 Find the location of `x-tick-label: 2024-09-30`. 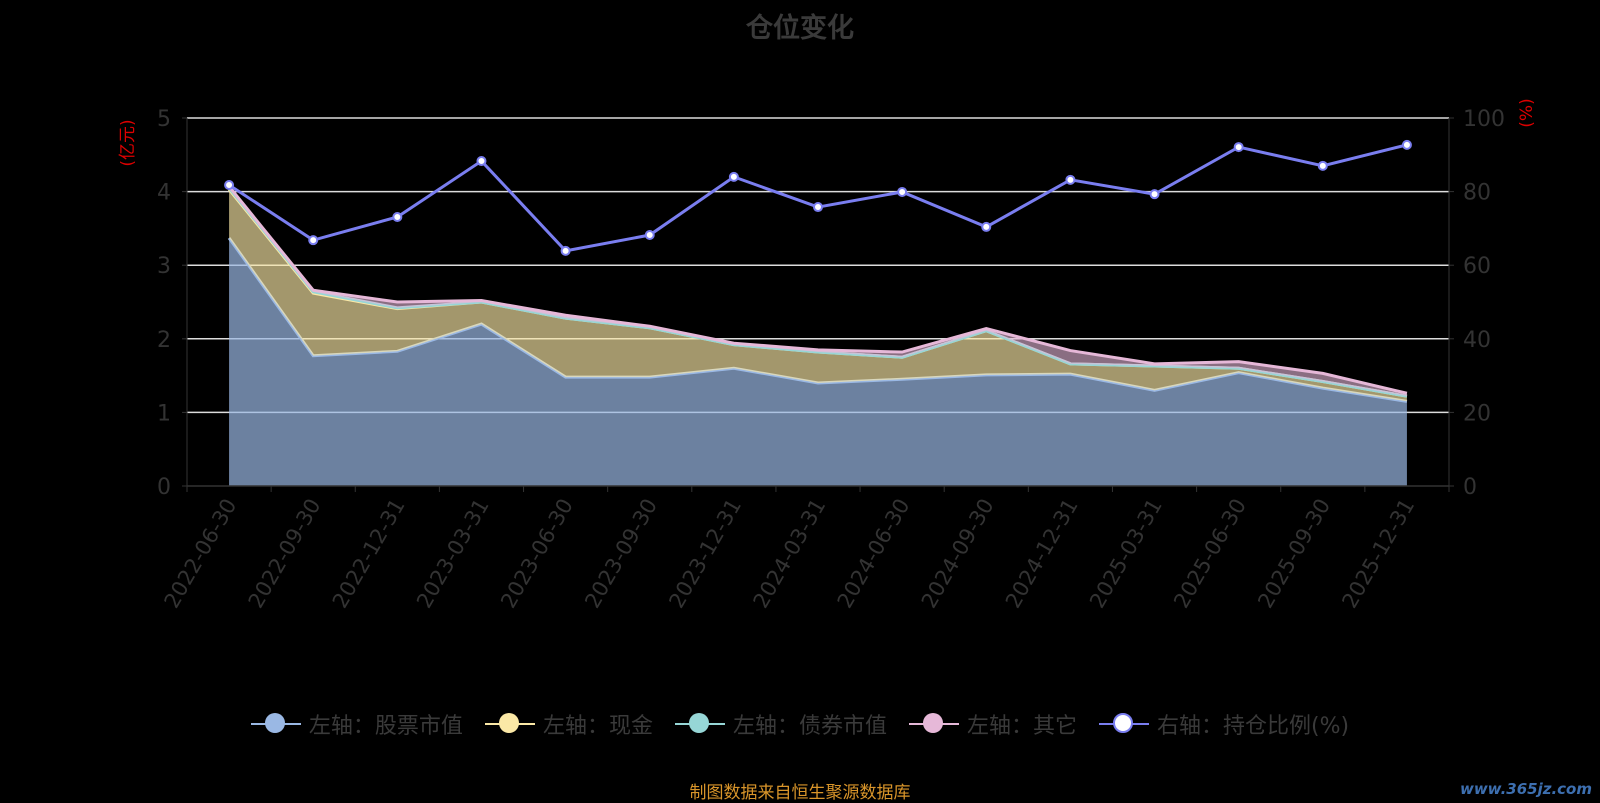

x-tick-label: 2024-09-30 is located at coordinates (958, 554).